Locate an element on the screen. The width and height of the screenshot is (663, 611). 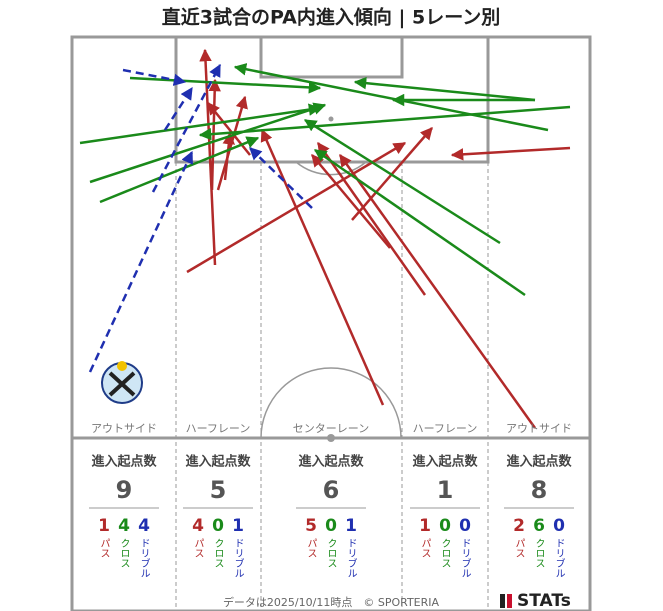
pass-count: 5 is located at coordinates (311, 526).